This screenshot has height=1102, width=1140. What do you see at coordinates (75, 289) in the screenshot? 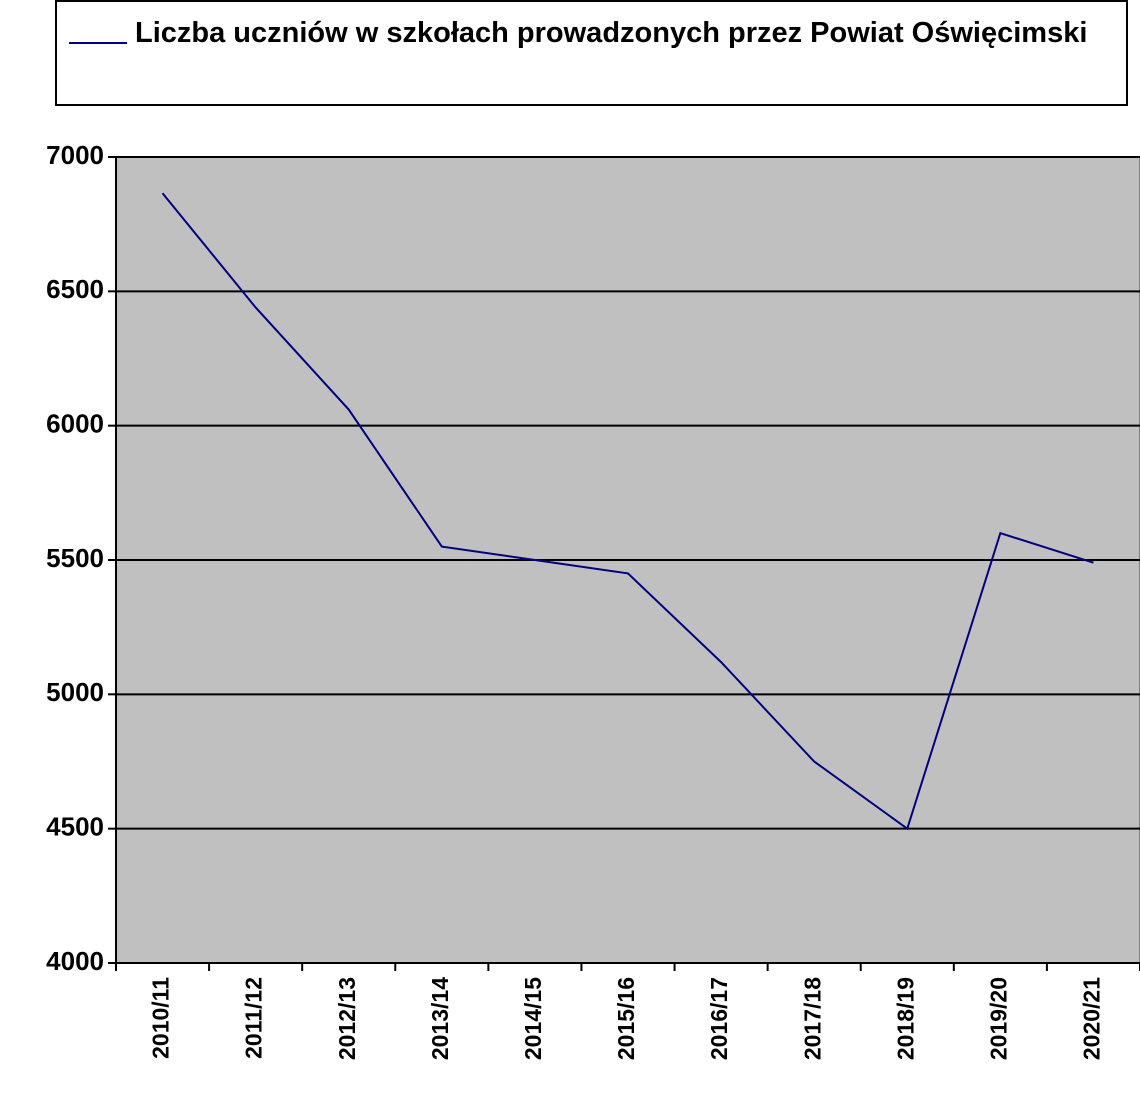
I see `y-tick-label: 6500` at bounding box center [75, 289].